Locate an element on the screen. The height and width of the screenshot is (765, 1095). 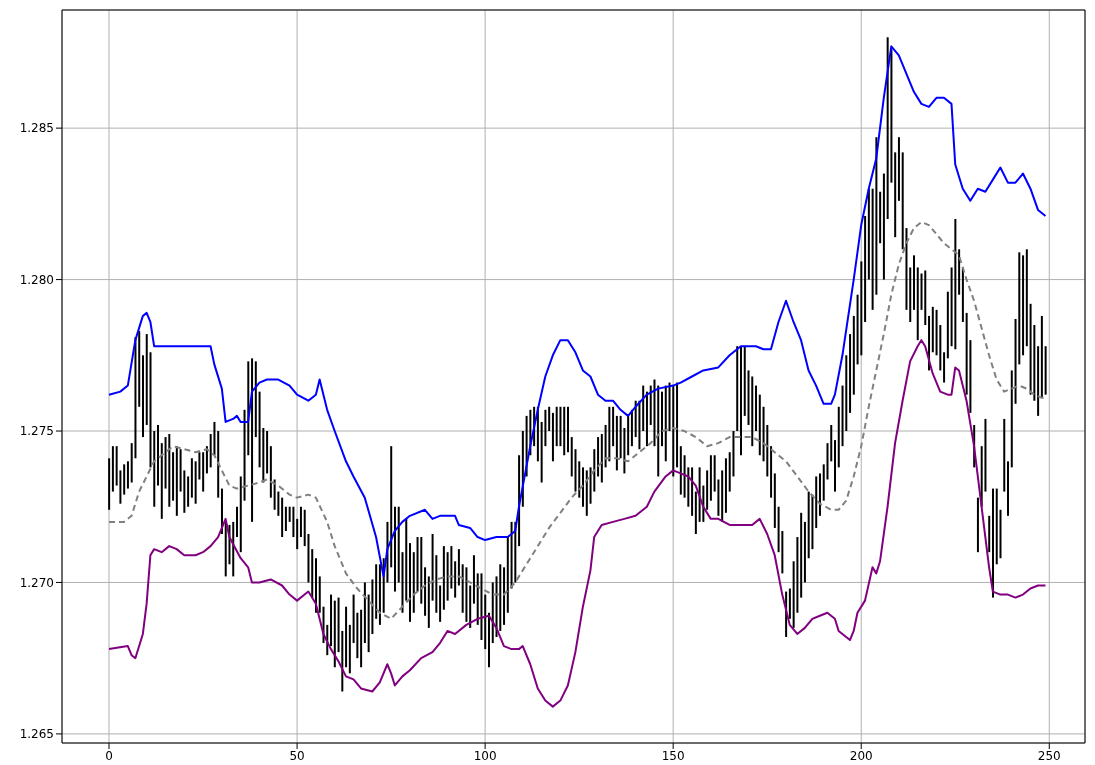
x-tick-label: 150 is located at coordinates (673, 755).